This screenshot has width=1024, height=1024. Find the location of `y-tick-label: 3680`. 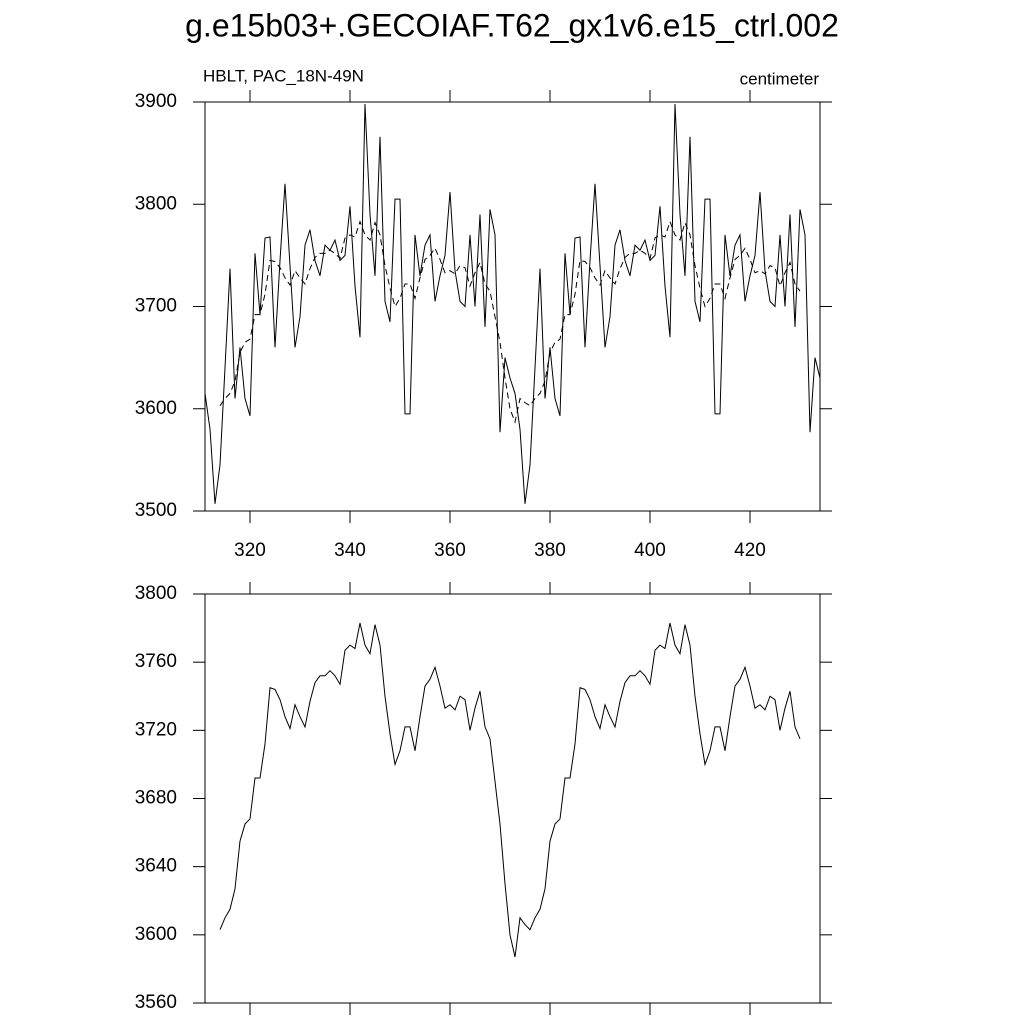

y-tick-label: 3680 is located at coordinates (156, 798).